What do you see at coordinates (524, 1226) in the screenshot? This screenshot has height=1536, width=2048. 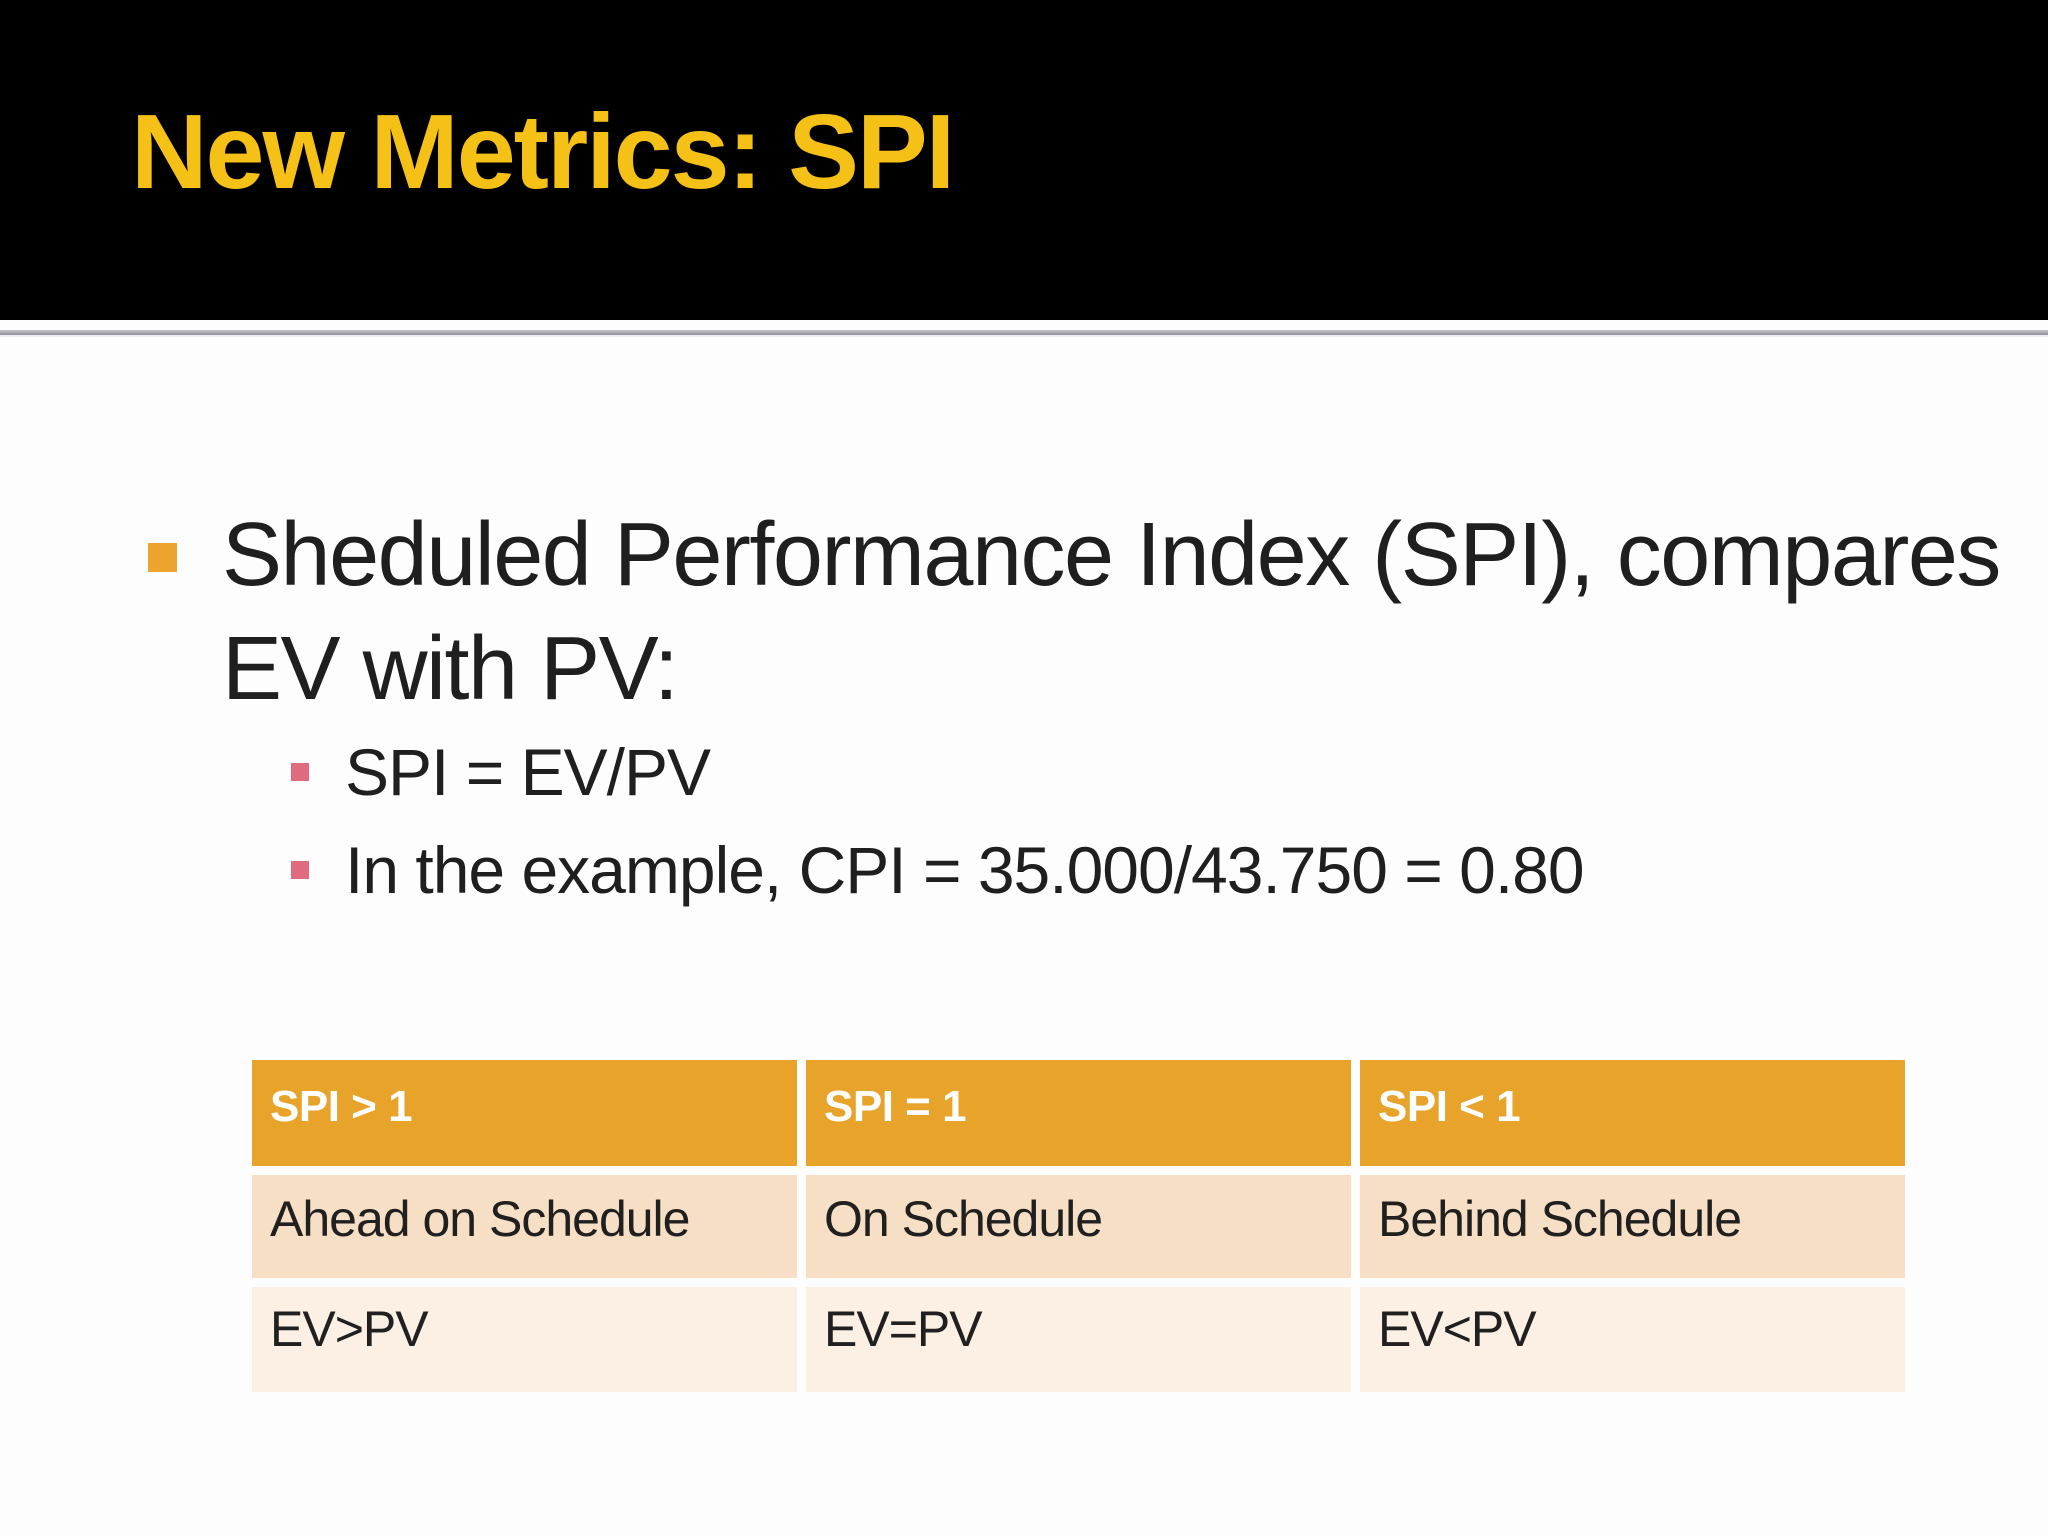 I see `table-cell-schedule-status: Ahead on Schedule` at bounding box center [524, 1226].